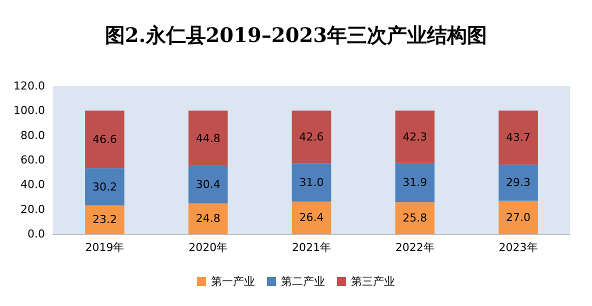  I want to click on data-label: 23.2, so click(104, 219).